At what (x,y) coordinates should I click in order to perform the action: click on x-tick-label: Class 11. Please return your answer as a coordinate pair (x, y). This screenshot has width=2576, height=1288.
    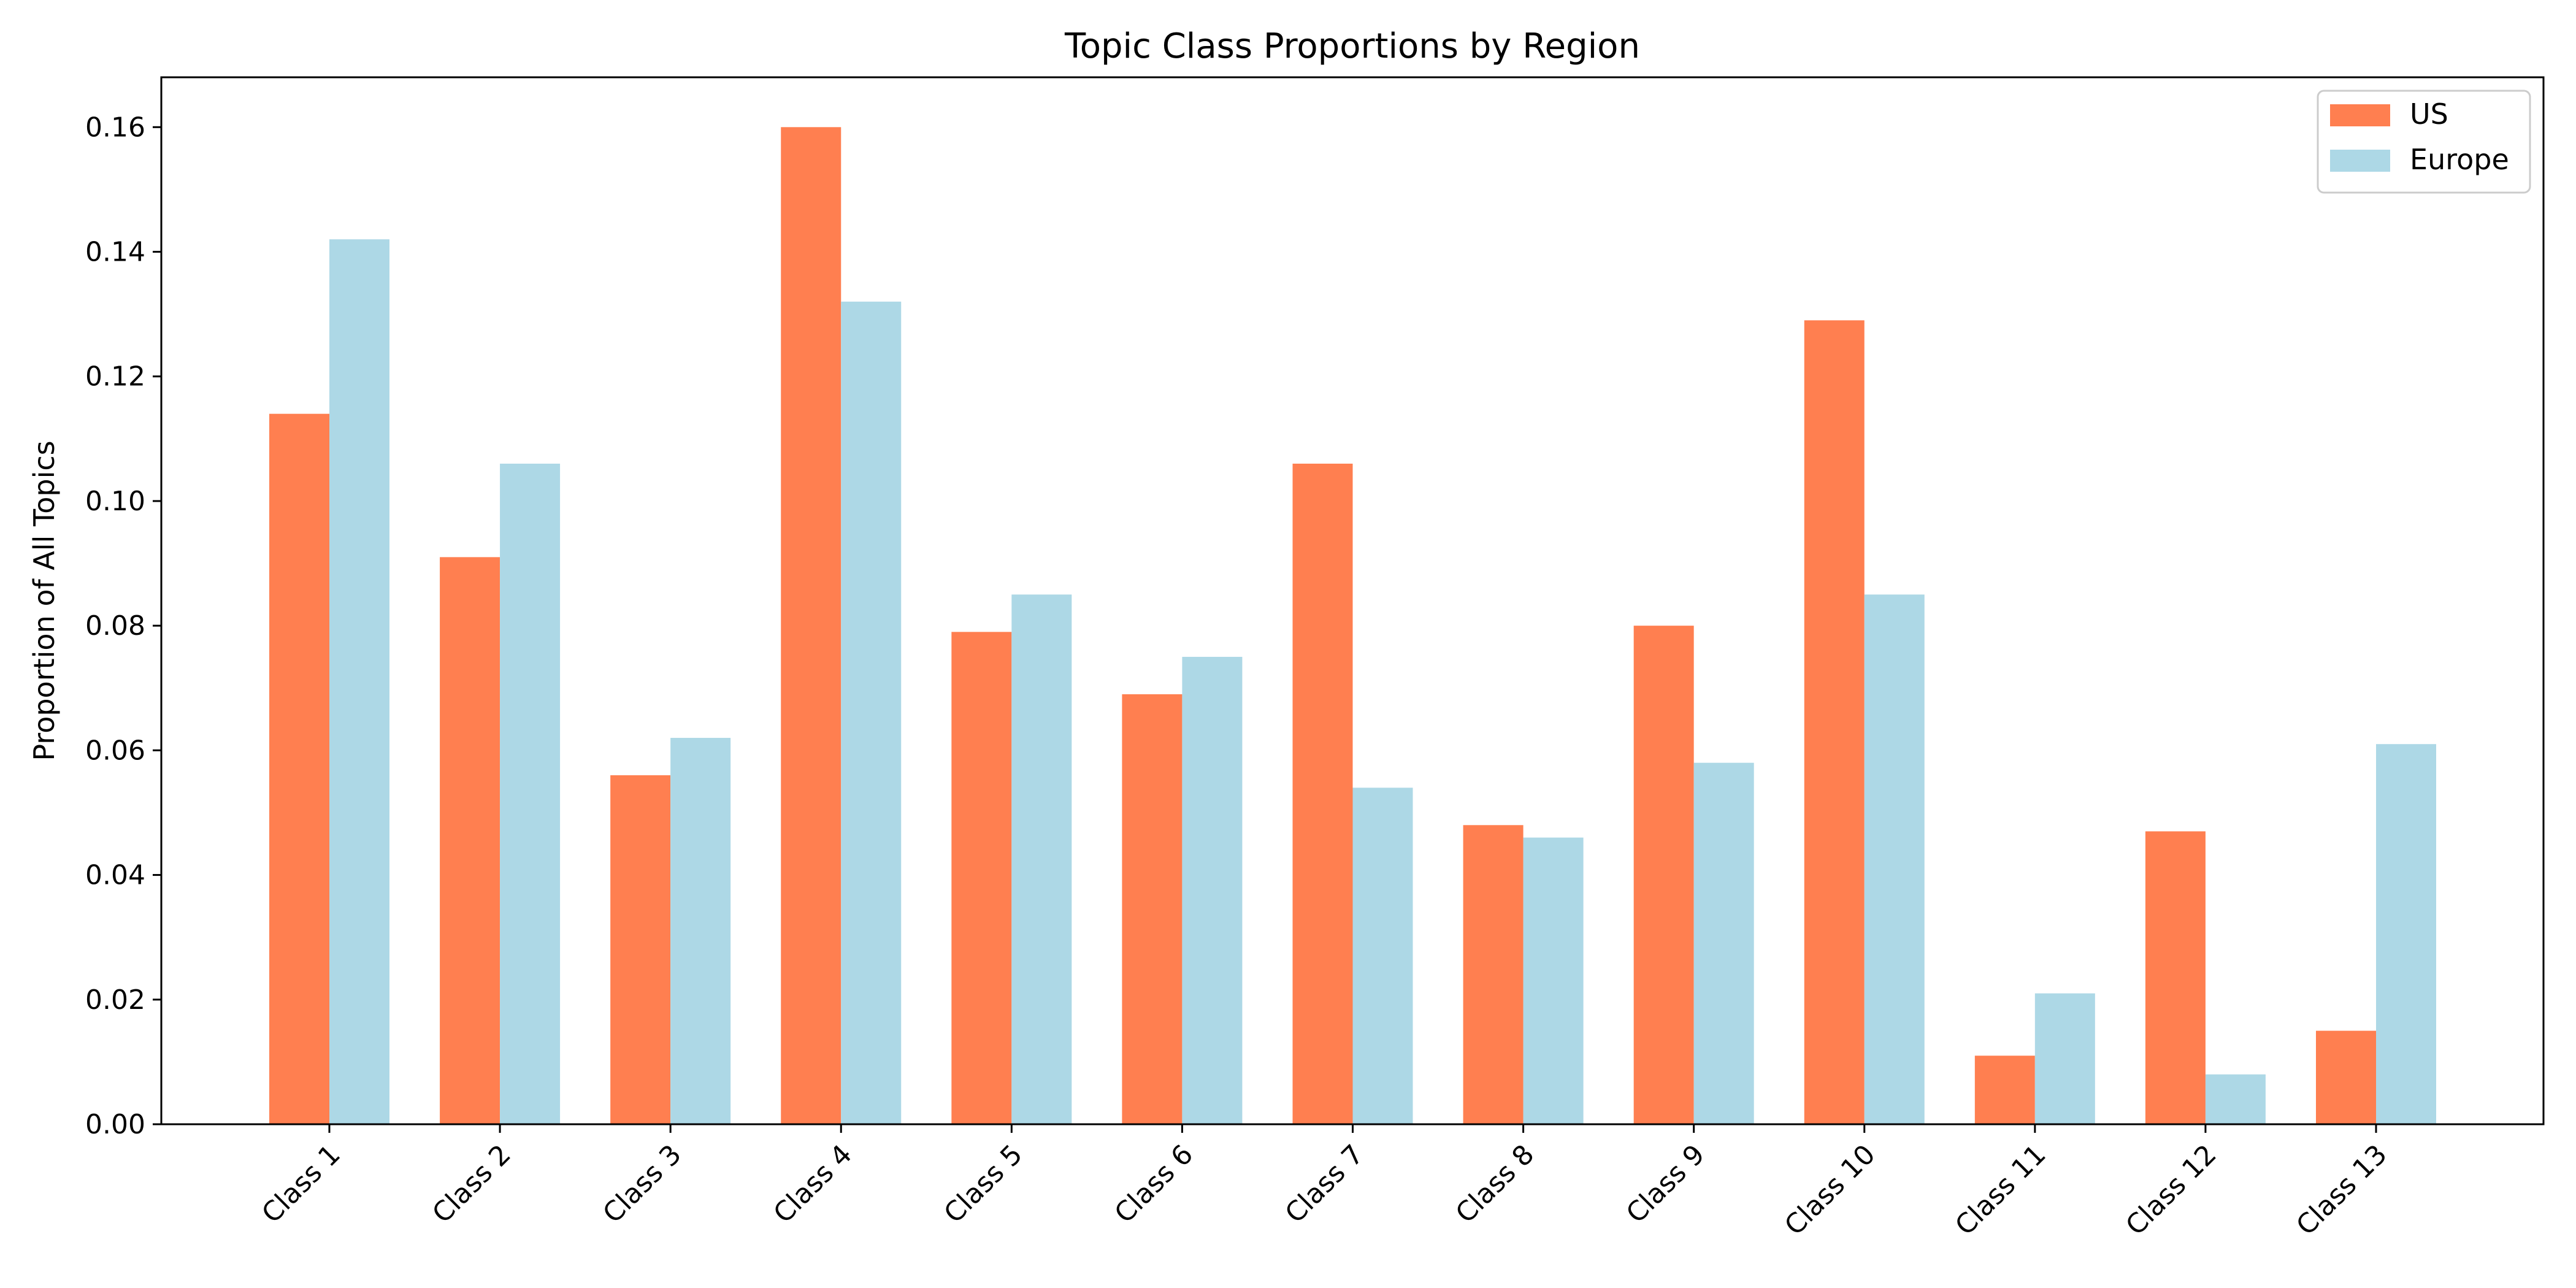
    Looking at the image, I should click on (2000, 1190).